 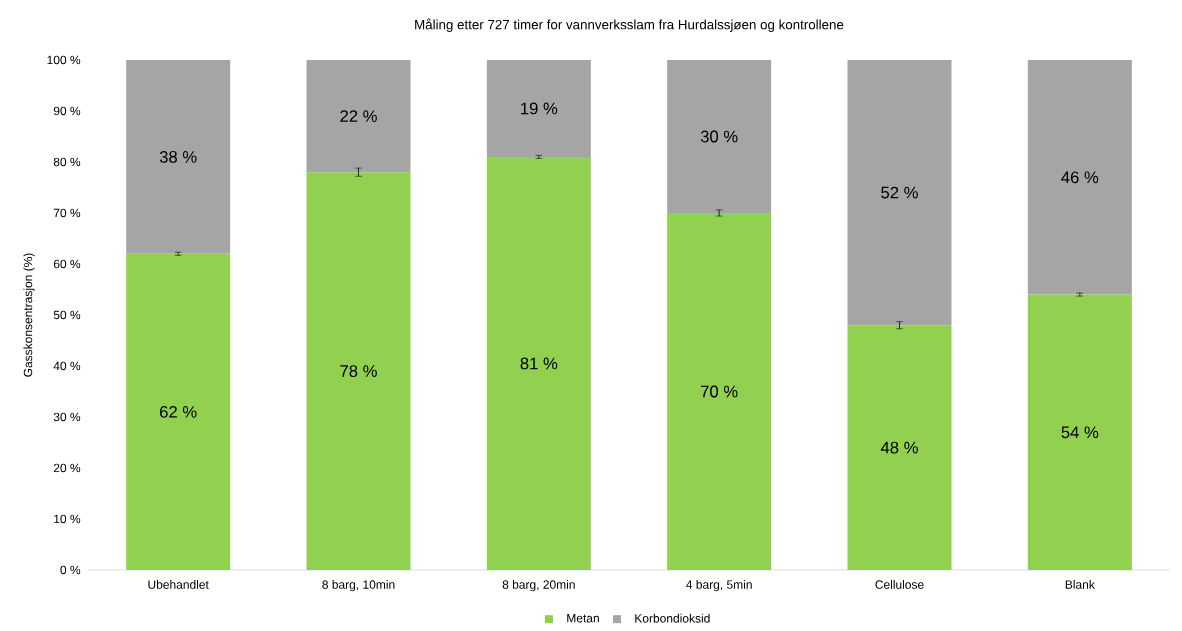 I want to click on chart-title: Måling etter 727 timer for vannverksslam fra Hurdalssjøen og kontrollene, so click(x=629, y=25).